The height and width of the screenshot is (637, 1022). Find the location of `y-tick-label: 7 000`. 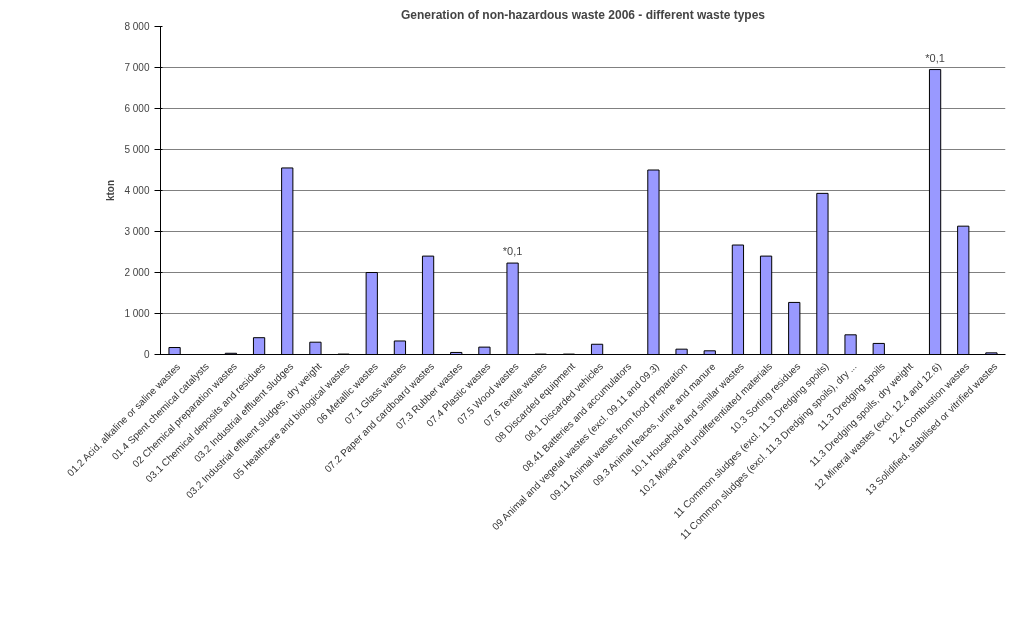

y-tick-label: 7 000 is located at coordinates (137, 67).